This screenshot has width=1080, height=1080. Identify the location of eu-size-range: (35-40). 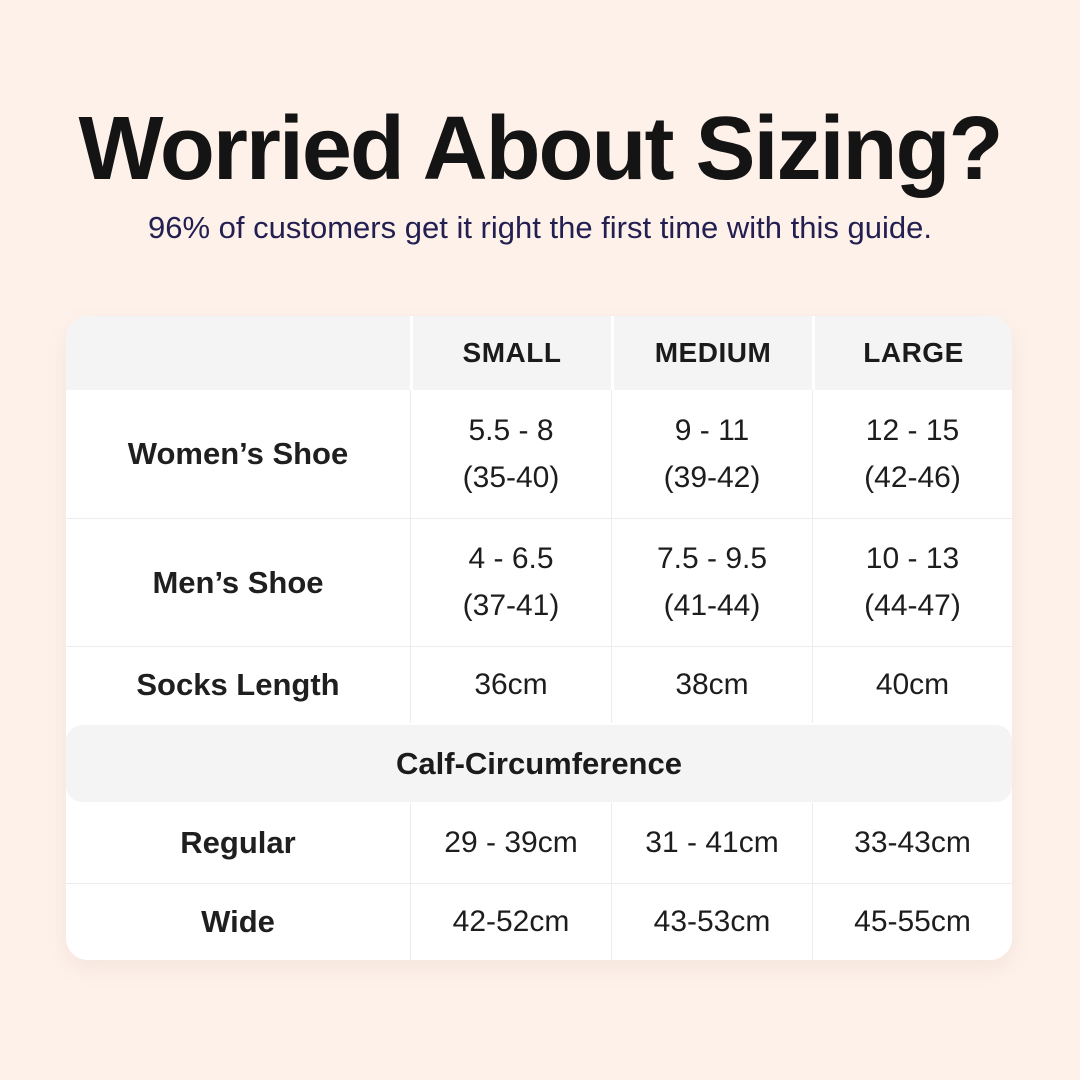
(511, 477).